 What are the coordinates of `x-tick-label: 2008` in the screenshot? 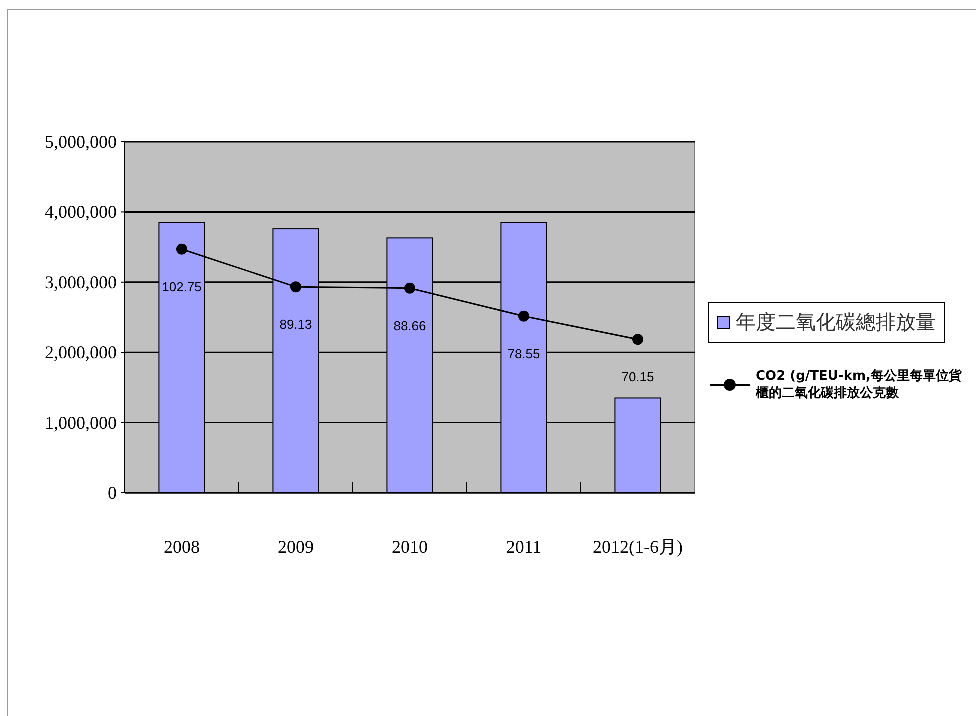 It's located at (182, 547).